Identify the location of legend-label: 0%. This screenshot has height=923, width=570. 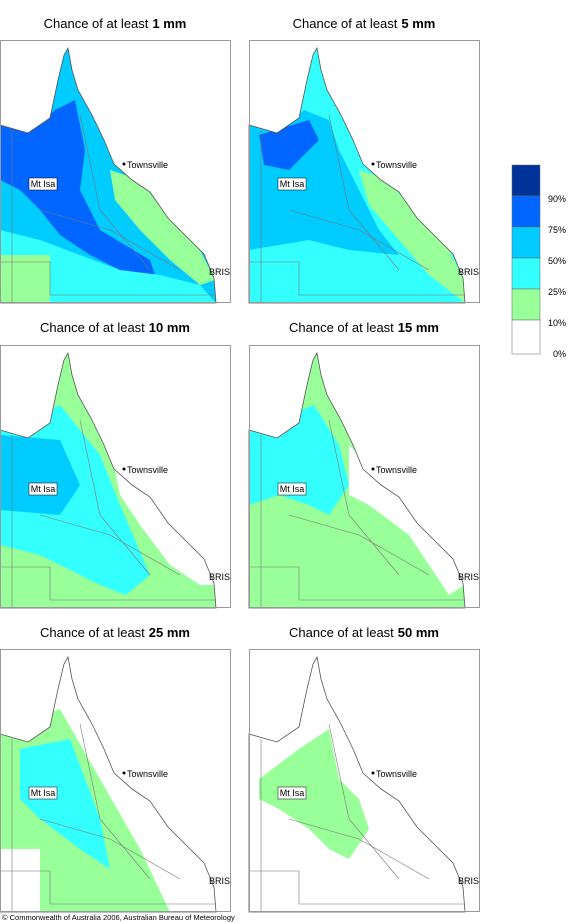
(559, 354).